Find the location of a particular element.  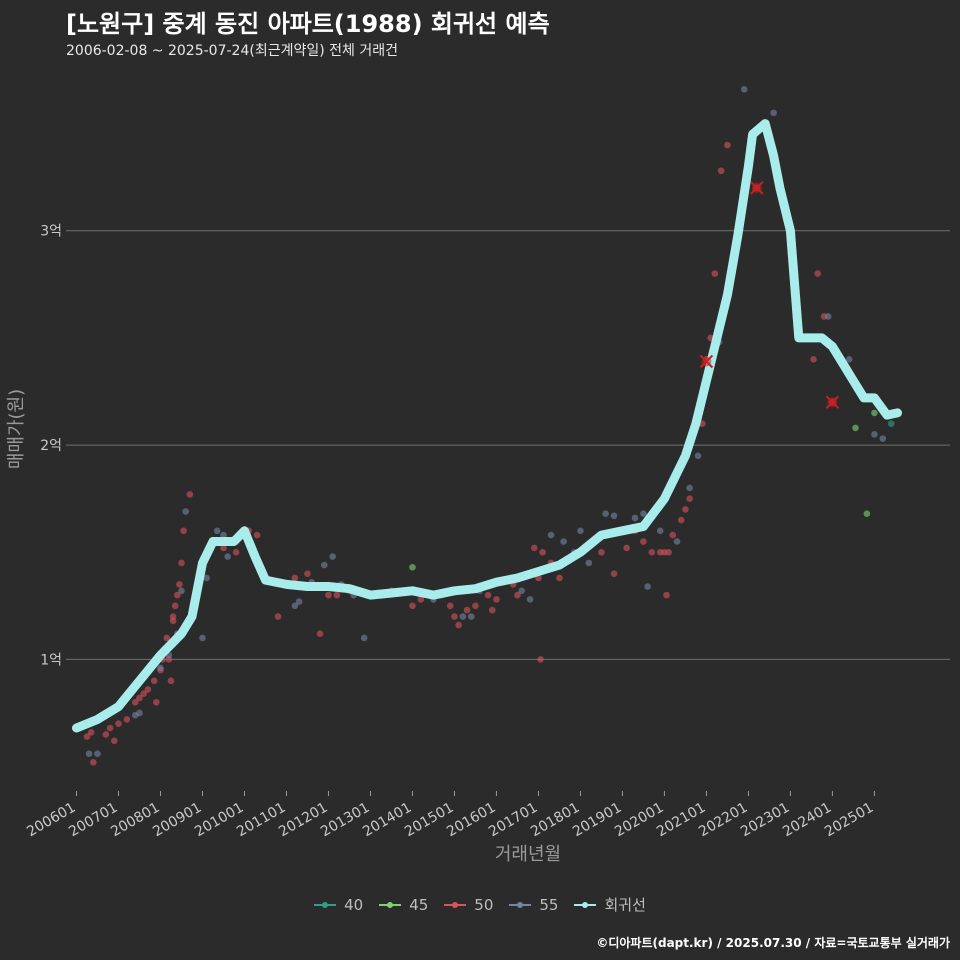

legend-label: 50 is located at coordinates (484, 904).